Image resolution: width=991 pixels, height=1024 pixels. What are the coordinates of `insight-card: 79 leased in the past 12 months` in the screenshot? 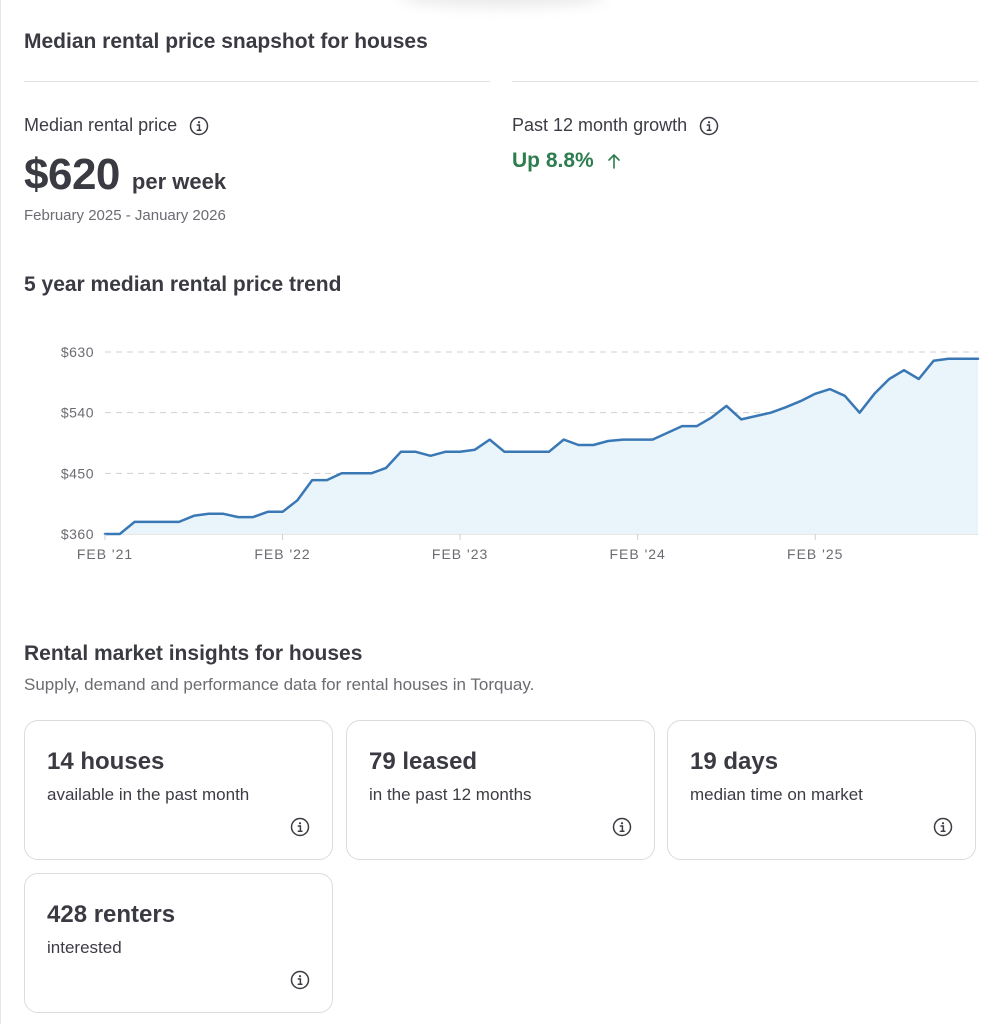 It's located at (500, 790).